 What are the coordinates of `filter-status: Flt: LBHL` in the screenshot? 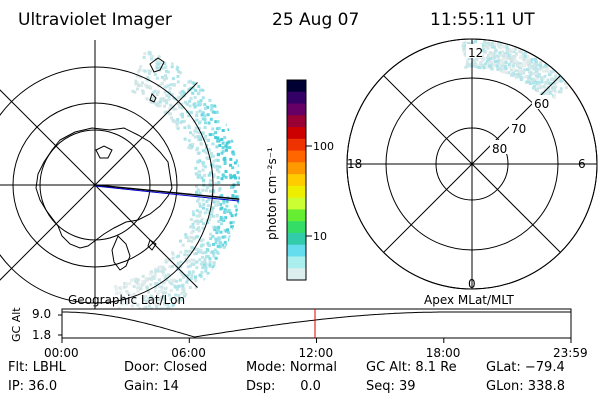 It's located at (37, 367).